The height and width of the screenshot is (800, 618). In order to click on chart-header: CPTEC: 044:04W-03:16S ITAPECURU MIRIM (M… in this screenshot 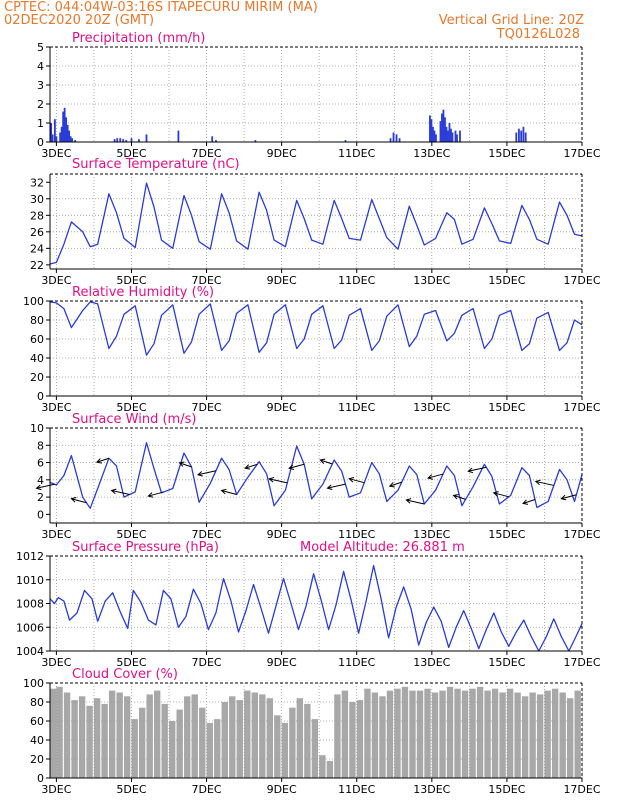, I will do `click(309, 23)`.